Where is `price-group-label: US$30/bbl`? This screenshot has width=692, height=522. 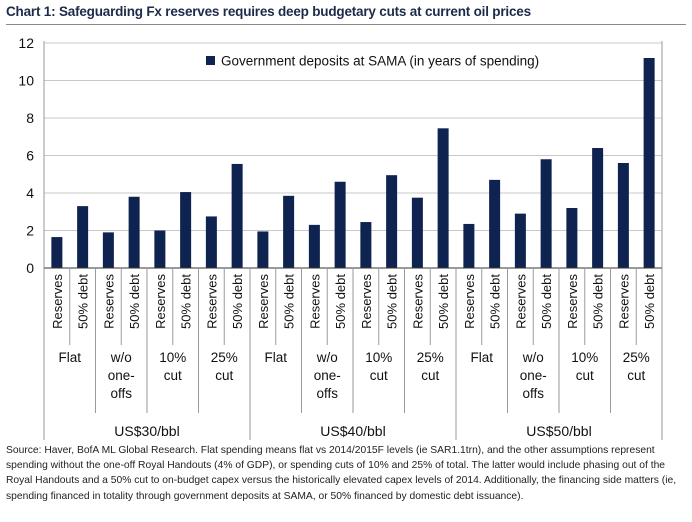 price-group-label: US$30/bbl is located at coordinates (146, 431).